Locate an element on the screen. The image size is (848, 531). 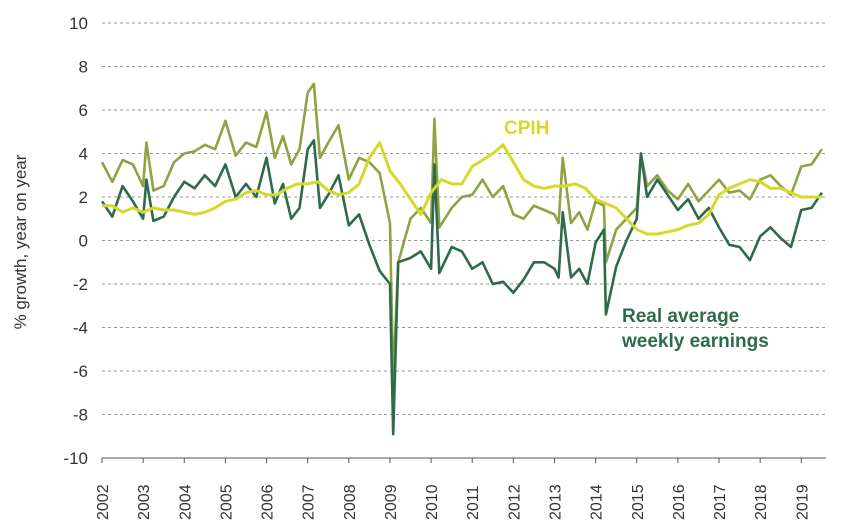
y-tick-label: -4 is located at coordinates (80, 328).